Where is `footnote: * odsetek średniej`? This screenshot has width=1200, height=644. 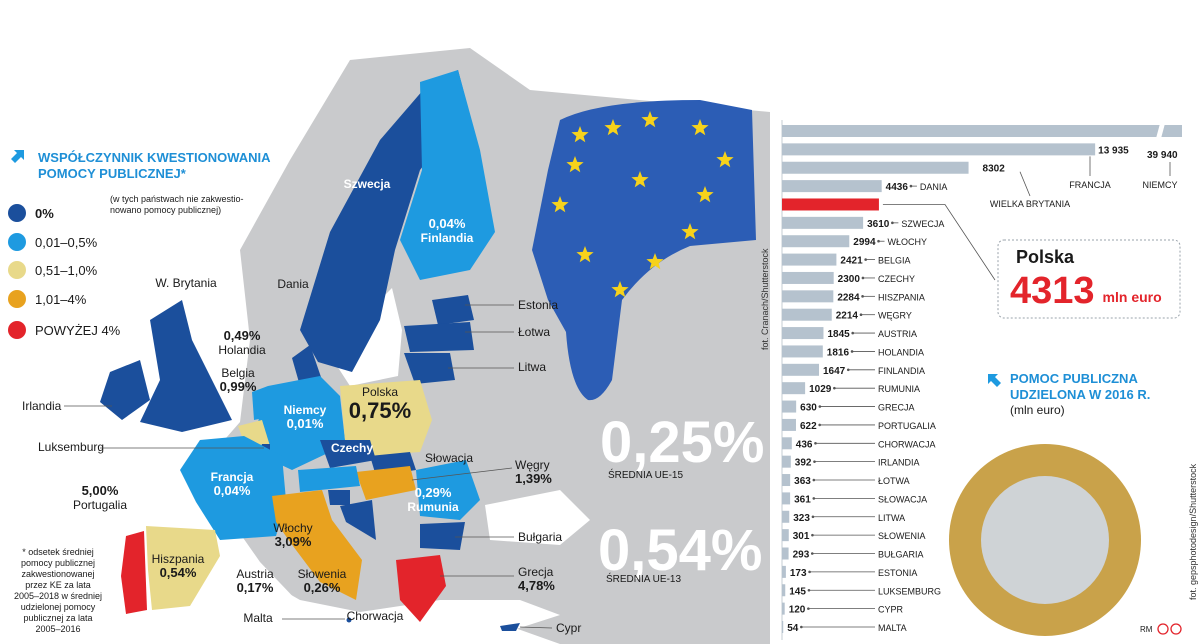
footnote: * odsetek średniej is located at coordinates (58, 552).